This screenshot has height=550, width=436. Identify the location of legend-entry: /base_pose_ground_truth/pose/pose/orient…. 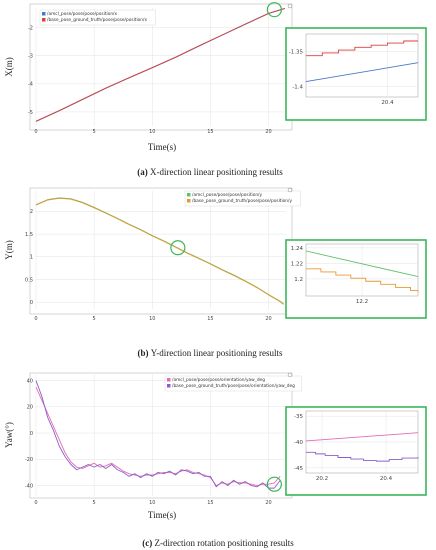
(233, 386).